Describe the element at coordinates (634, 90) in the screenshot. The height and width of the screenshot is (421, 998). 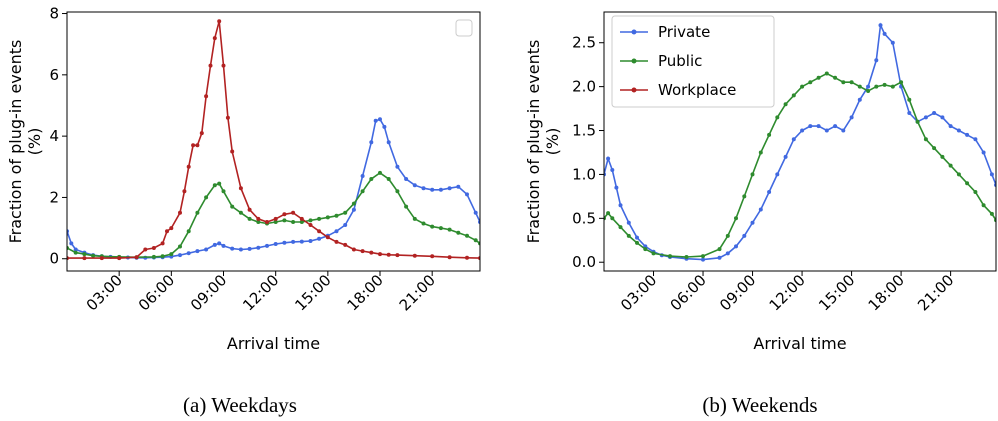
I see `legend-marker-workplace` at that location.